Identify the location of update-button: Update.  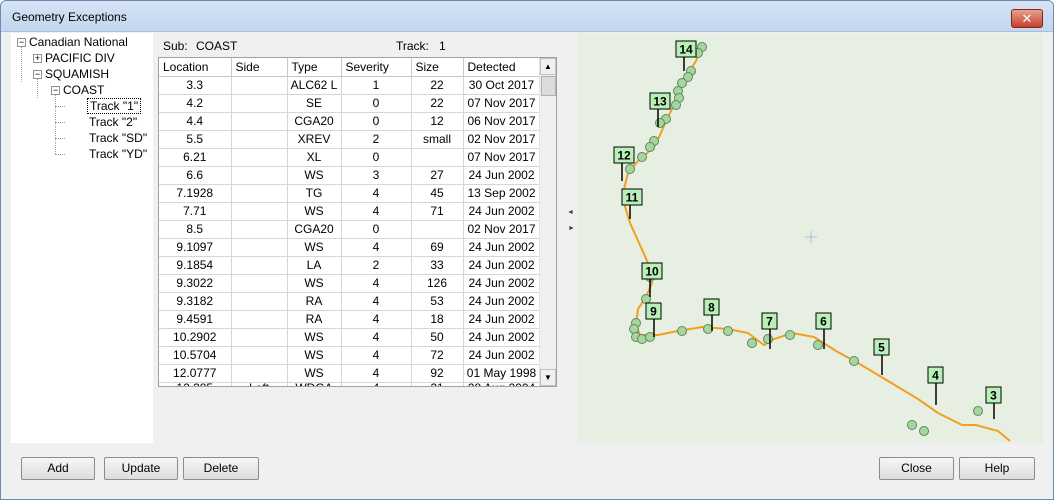
(141, 468).